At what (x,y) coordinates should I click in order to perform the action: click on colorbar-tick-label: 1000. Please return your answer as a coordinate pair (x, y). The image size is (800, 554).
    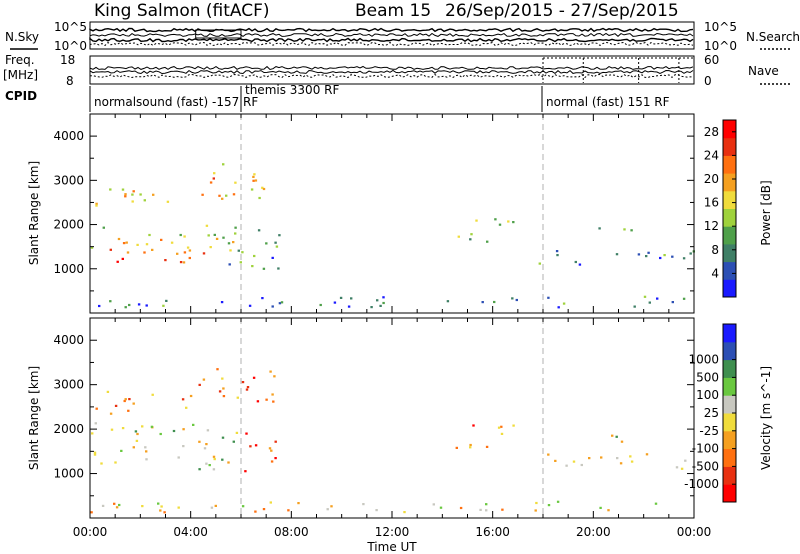
    Looking at the image, I should click on (703, 360).